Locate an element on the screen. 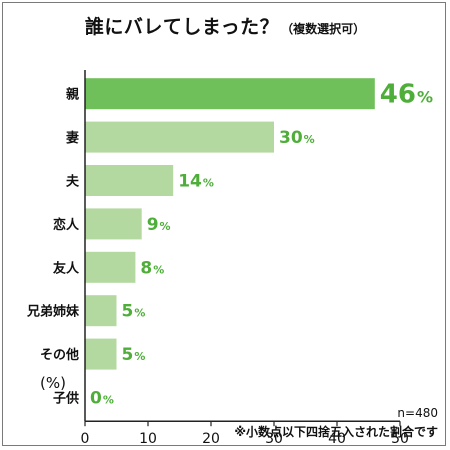 This screenshot has height=450, width=450. data-label: 46% is located at coordinates (406, 95).